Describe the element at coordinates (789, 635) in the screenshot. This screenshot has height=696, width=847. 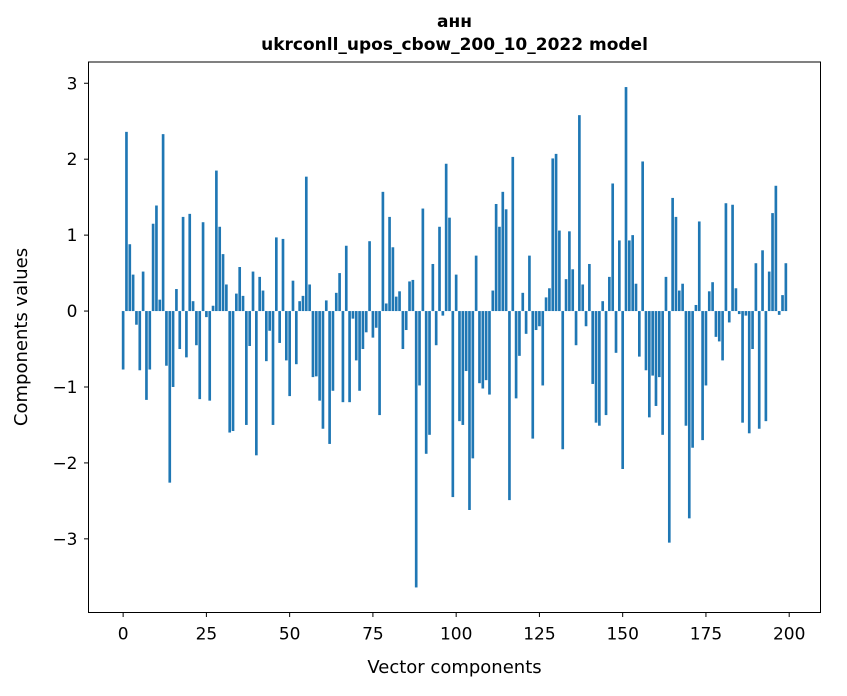
I see `x-tick-label: 200` at that location.